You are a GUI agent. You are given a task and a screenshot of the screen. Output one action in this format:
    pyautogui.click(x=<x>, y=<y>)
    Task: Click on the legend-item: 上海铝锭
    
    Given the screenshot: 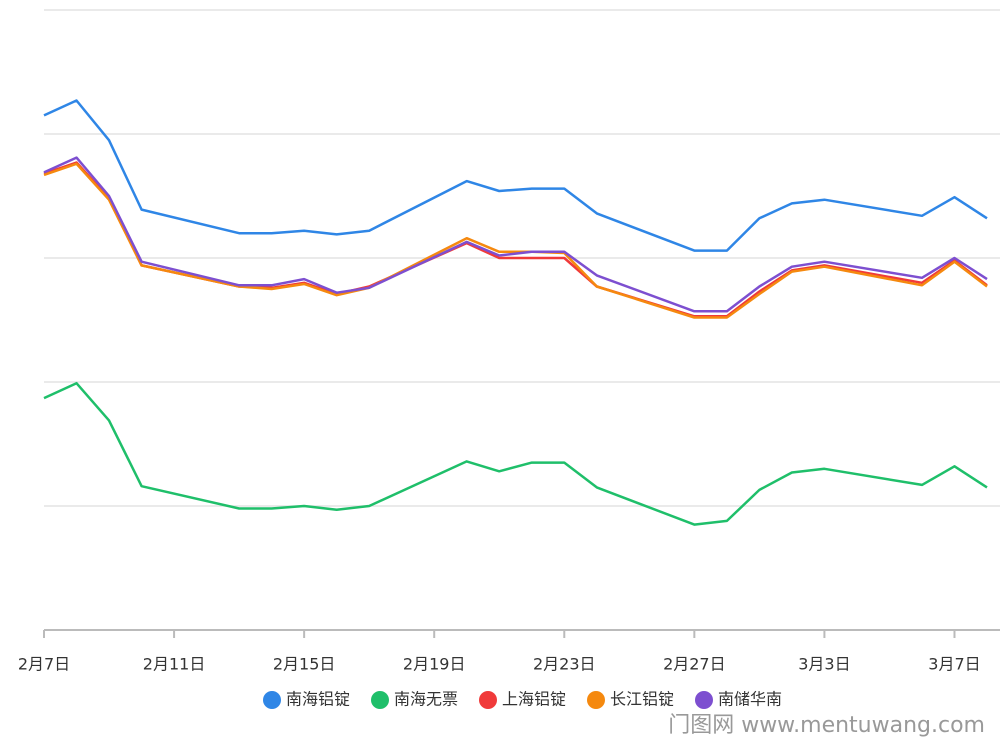 What is the action you would take?
    pyautogui.click(x=522, y=699)
    